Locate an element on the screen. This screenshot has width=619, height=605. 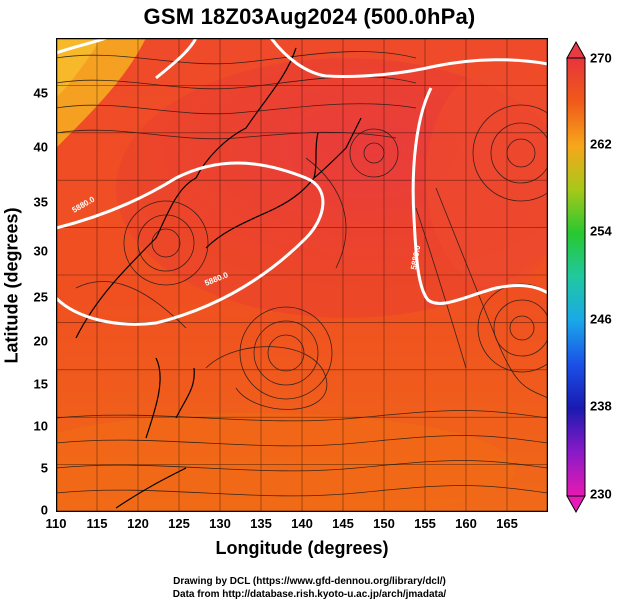
colorbar-tick-246: 246 is located at coordinates (601, 319).